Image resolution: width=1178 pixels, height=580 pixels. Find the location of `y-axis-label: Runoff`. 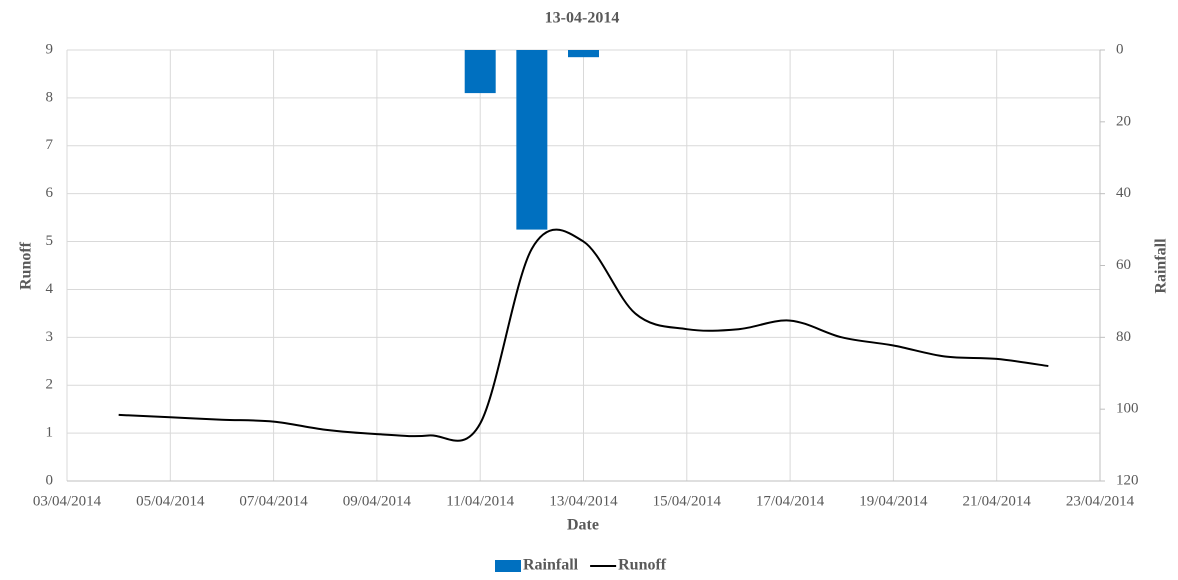

y-axis-label: Runoff is located at coordinates (26, 265).